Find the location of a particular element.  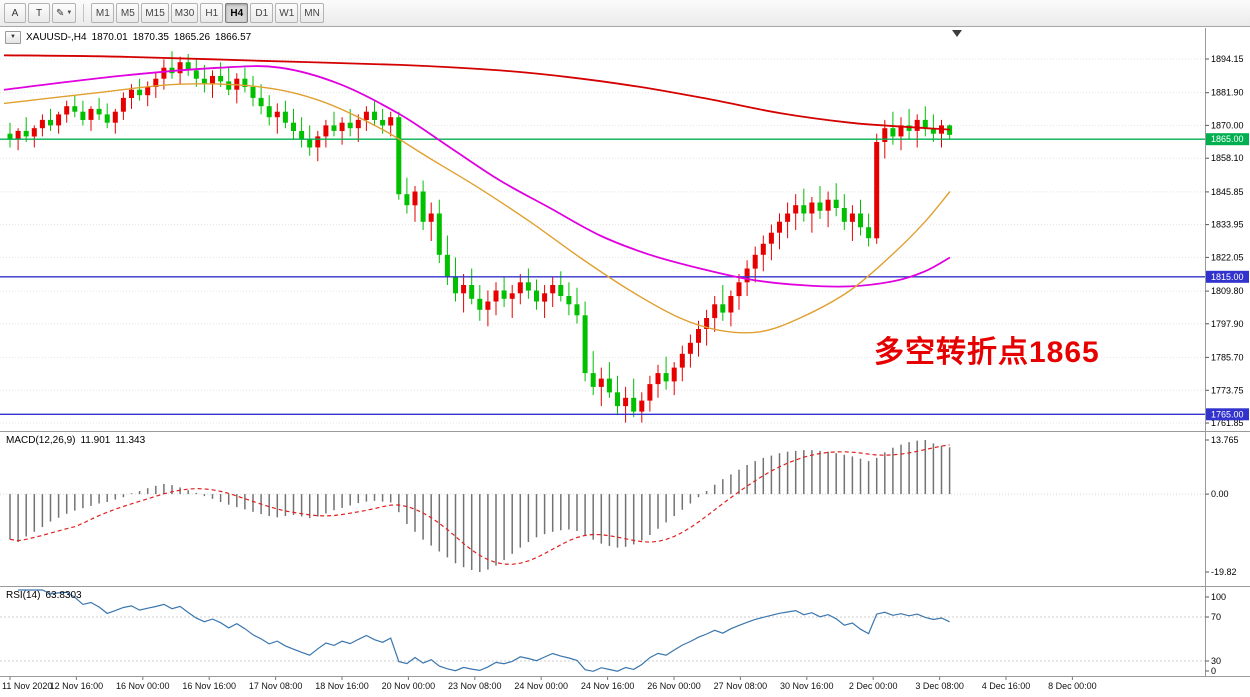

timeframe-button-h1: H1 is located at coordinates (212, 13).